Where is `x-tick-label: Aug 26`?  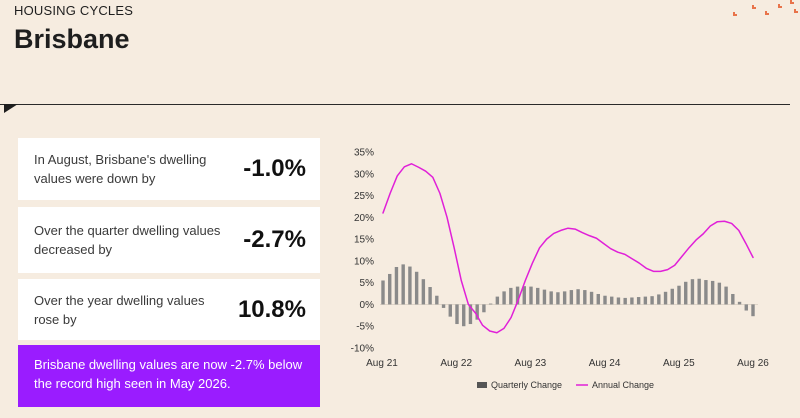
x-tick-label: Aug 26 is located at coordinates (753, 363).